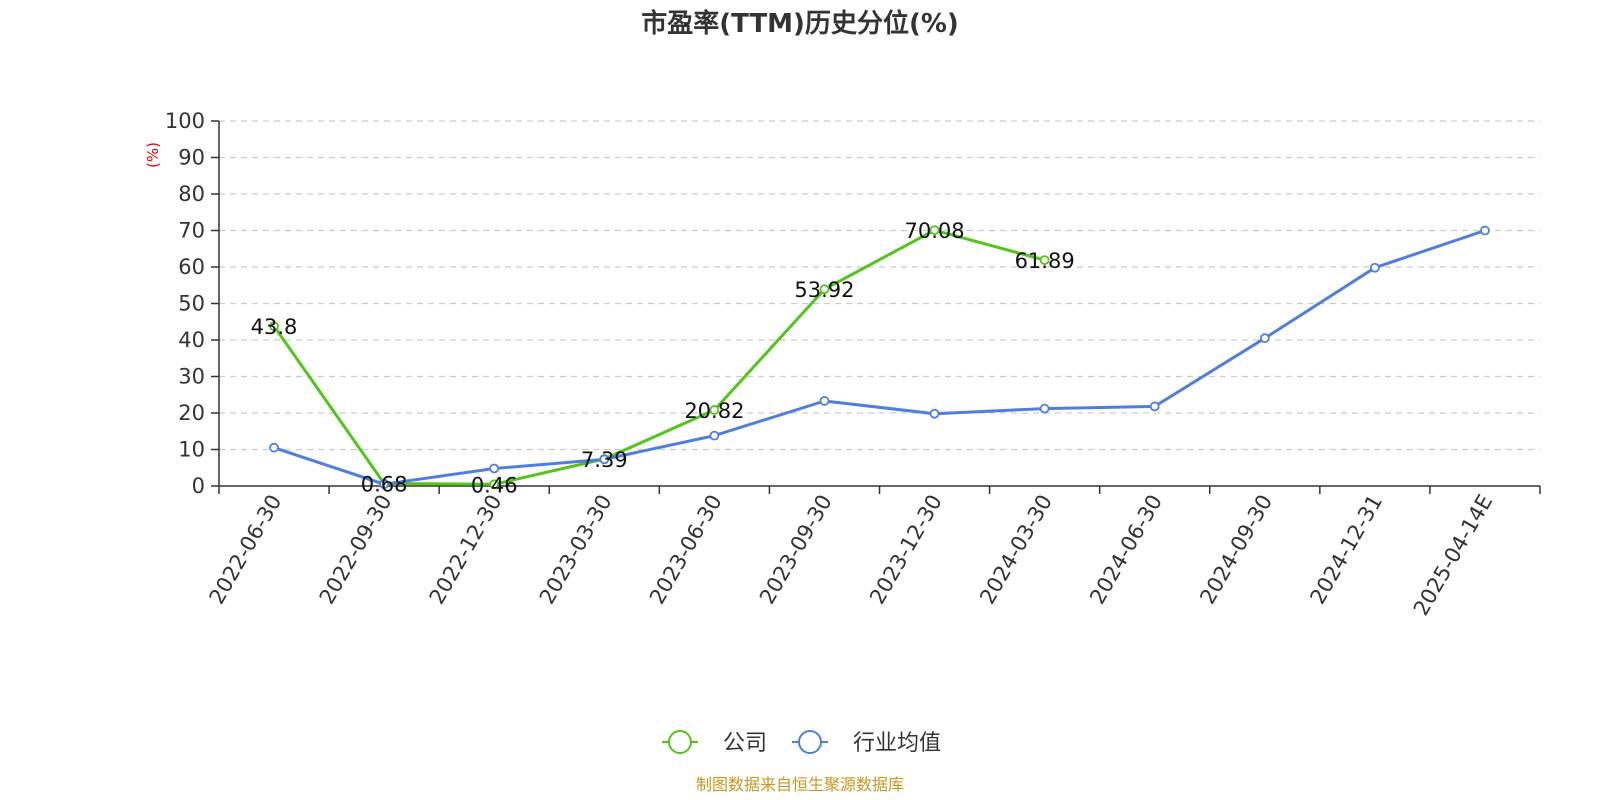  What do you see at coordinates (800, 23) in the screenshot?
I see `chart-title: 市盈率(TTM)历史分位(%)` at bounding box center [800, 23].